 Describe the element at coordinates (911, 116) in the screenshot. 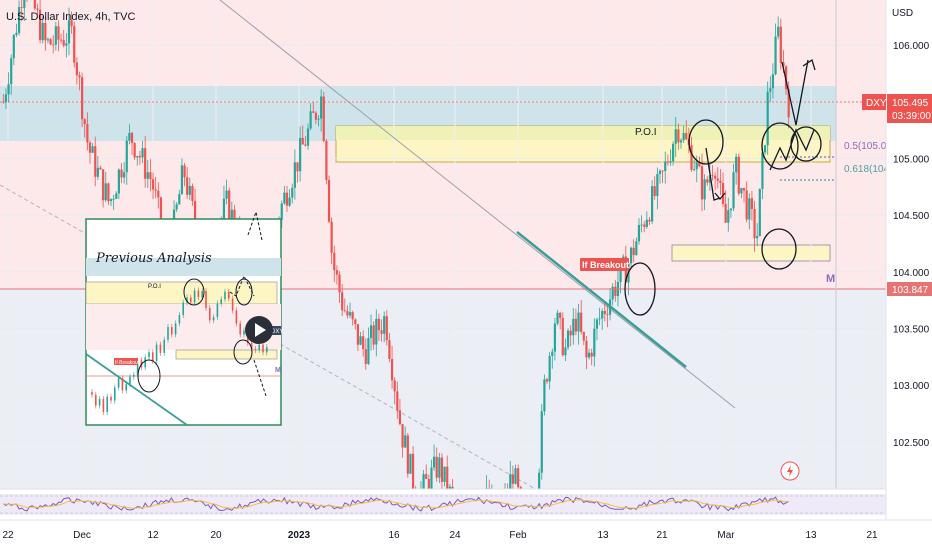

I see `countdown-label: 03:39:00` at that location.